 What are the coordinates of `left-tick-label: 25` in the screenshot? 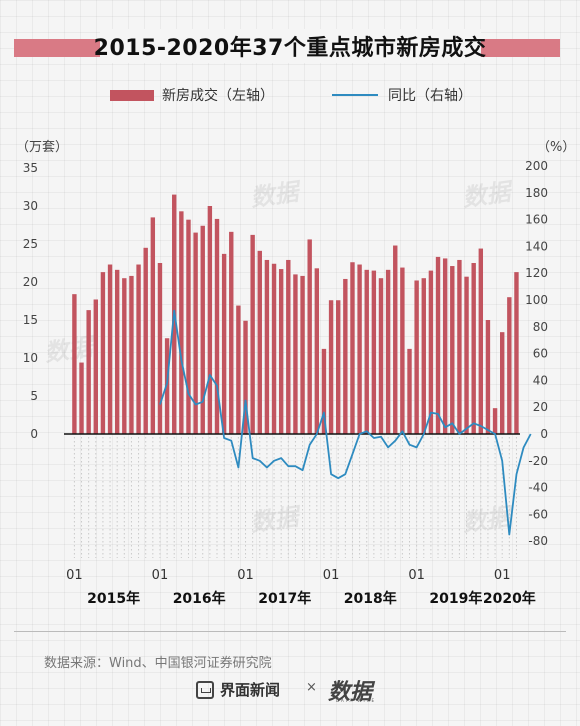 It's located at (30, 244).